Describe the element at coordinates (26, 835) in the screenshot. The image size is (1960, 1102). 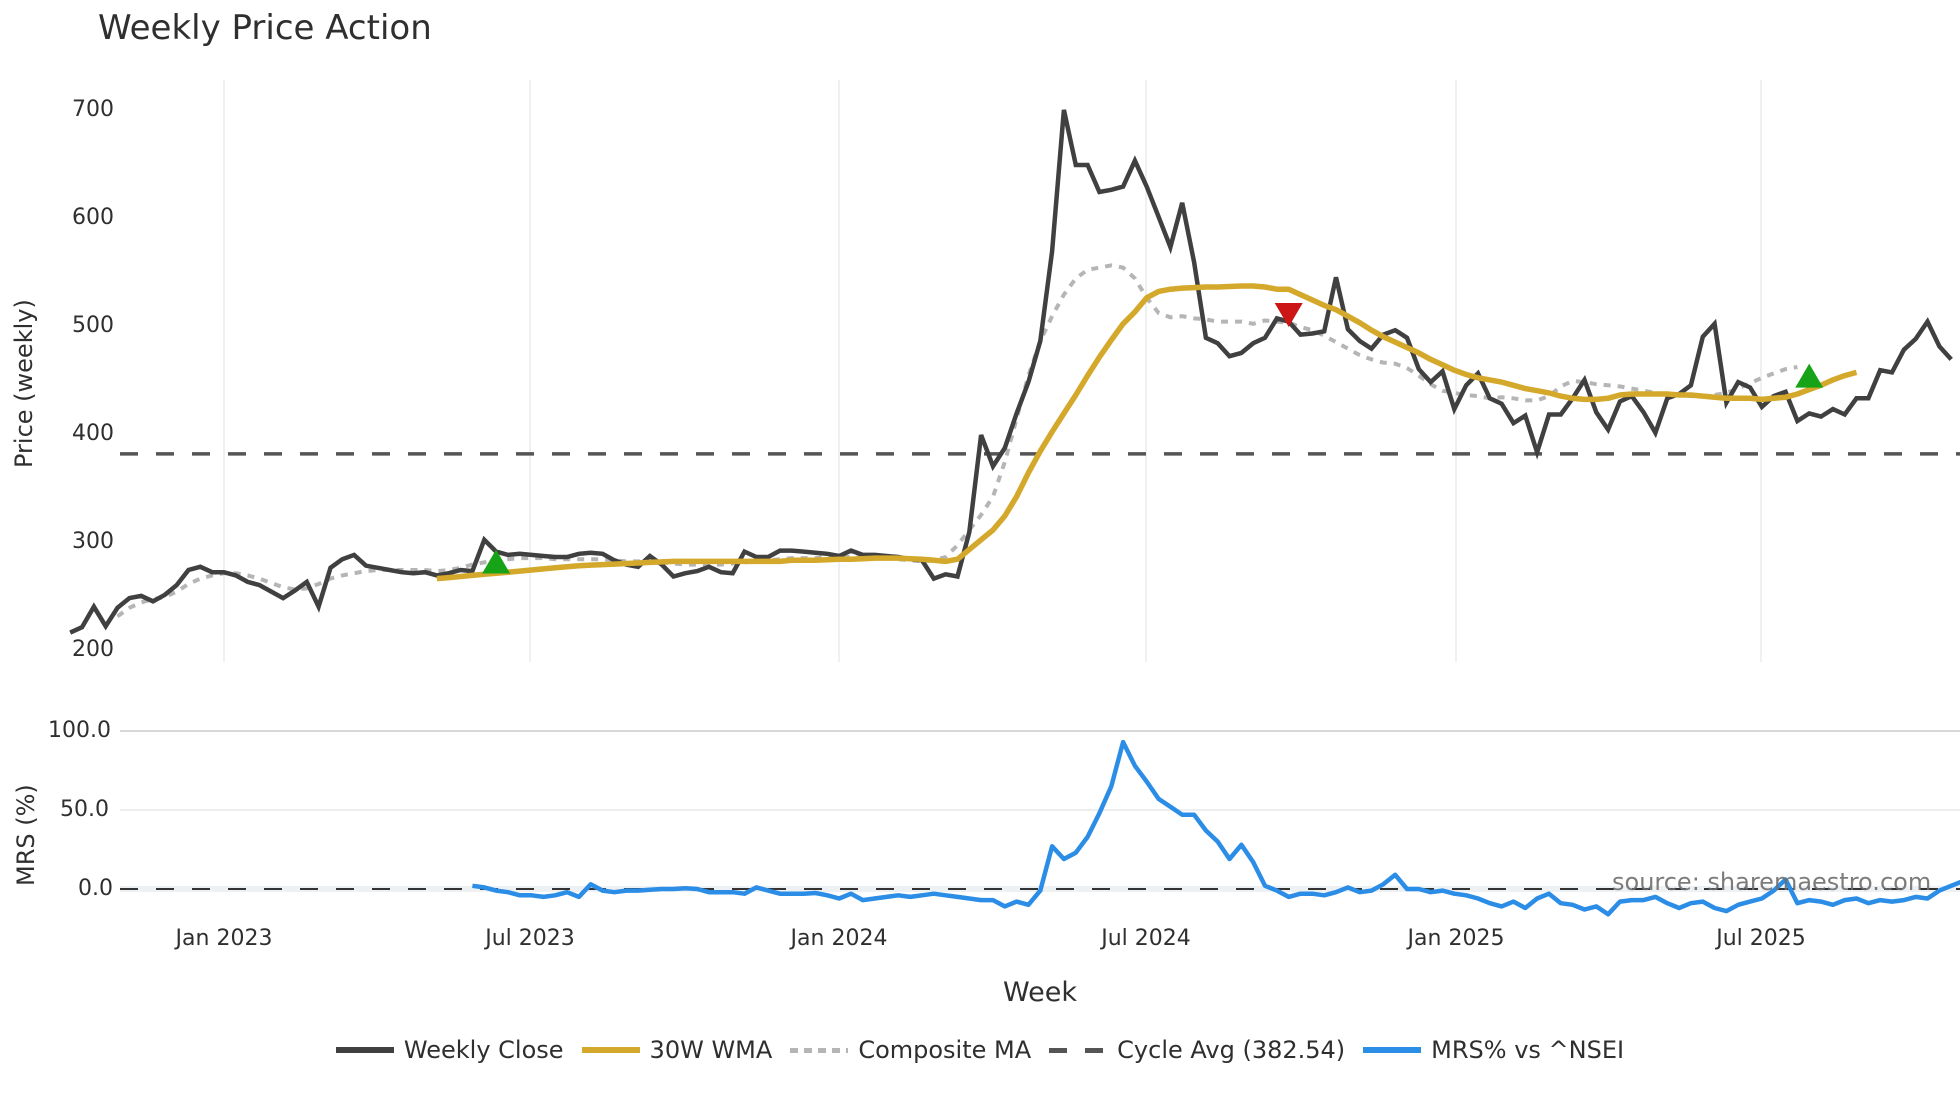
I see `mrs-axis-label: MRS (%)` at that location.